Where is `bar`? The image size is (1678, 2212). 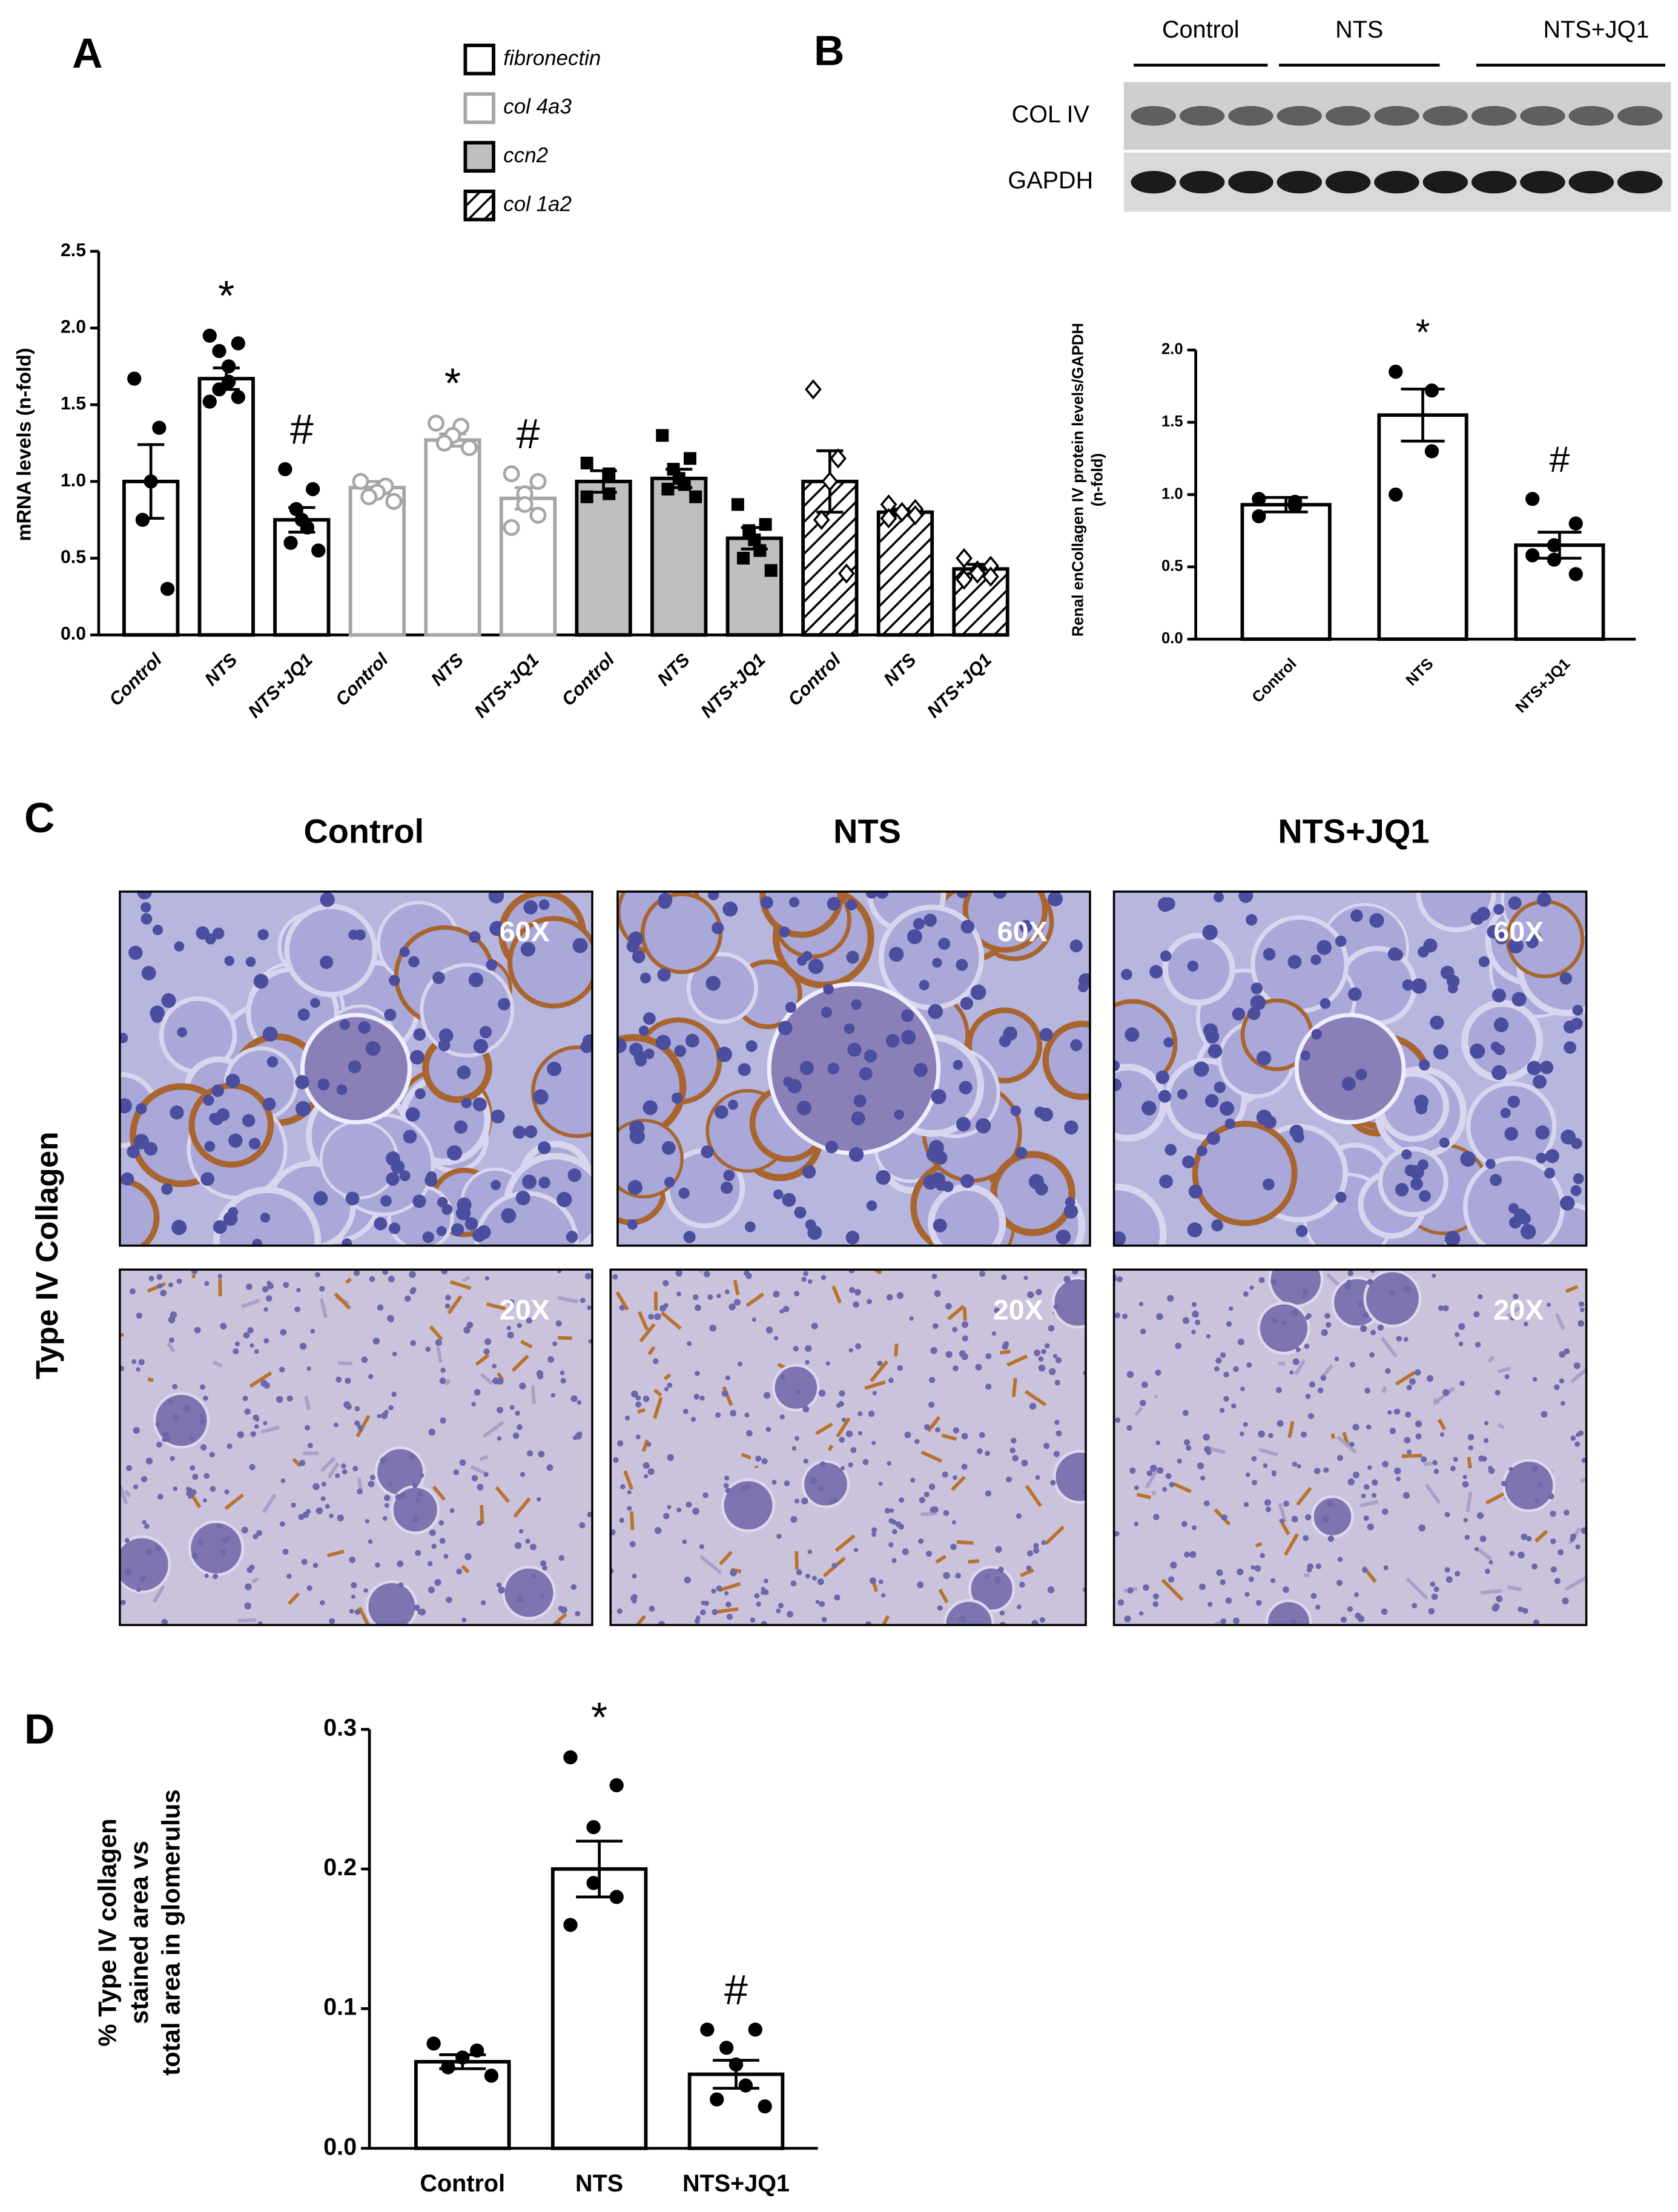
bar is located at coordinates (599, 2009).